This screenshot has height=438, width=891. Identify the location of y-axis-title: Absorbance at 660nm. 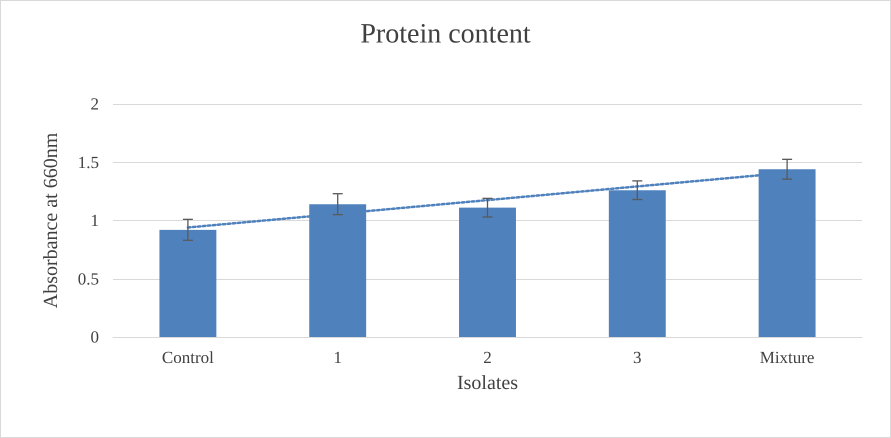
(51, 220).